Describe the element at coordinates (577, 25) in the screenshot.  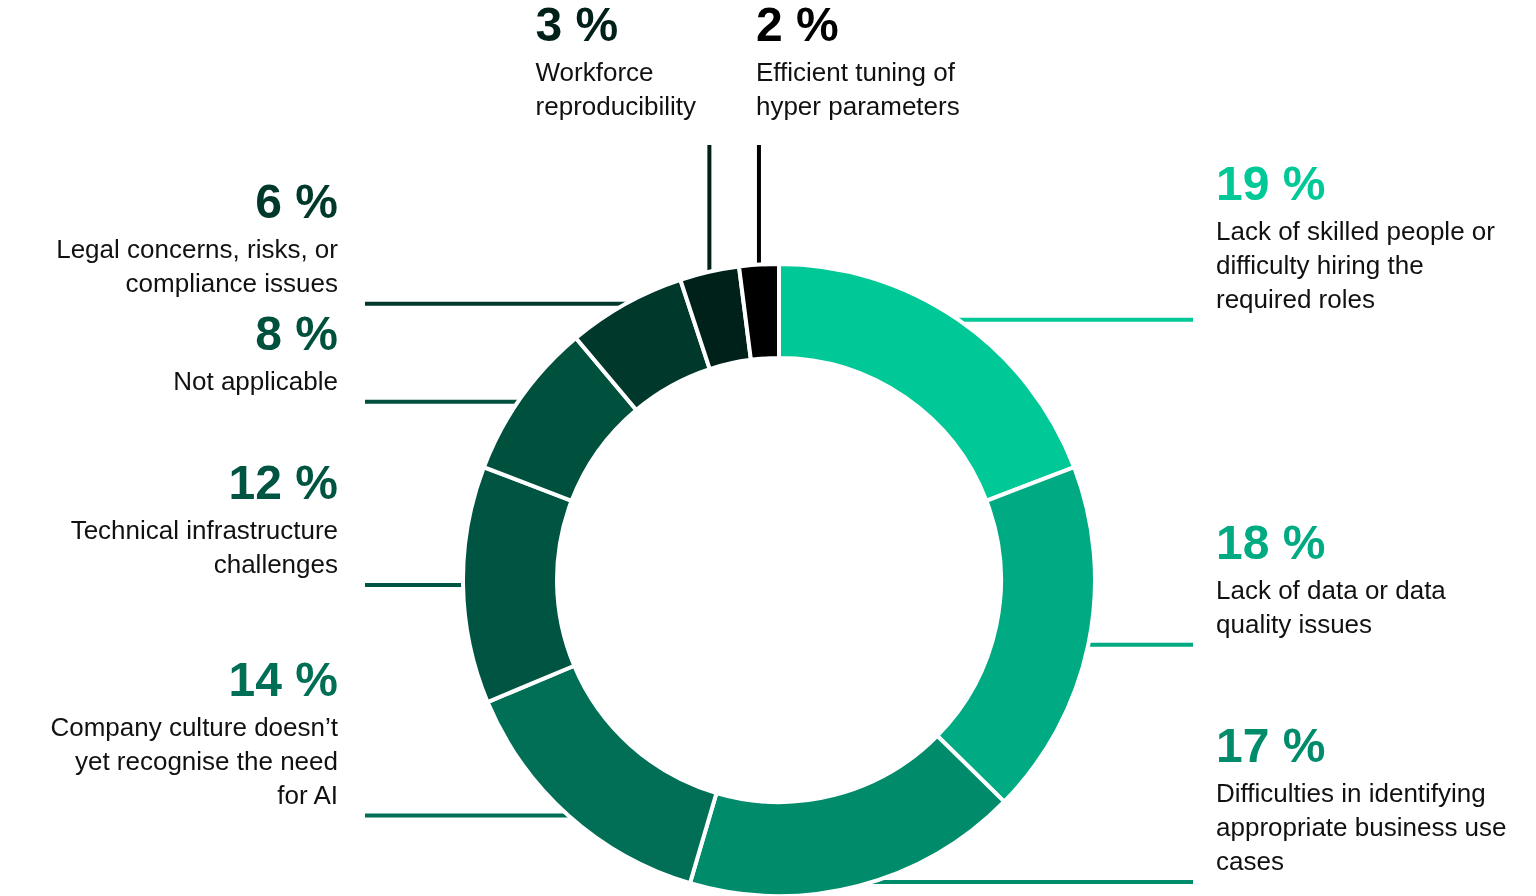
I see `data-label: 3 %` at that location.